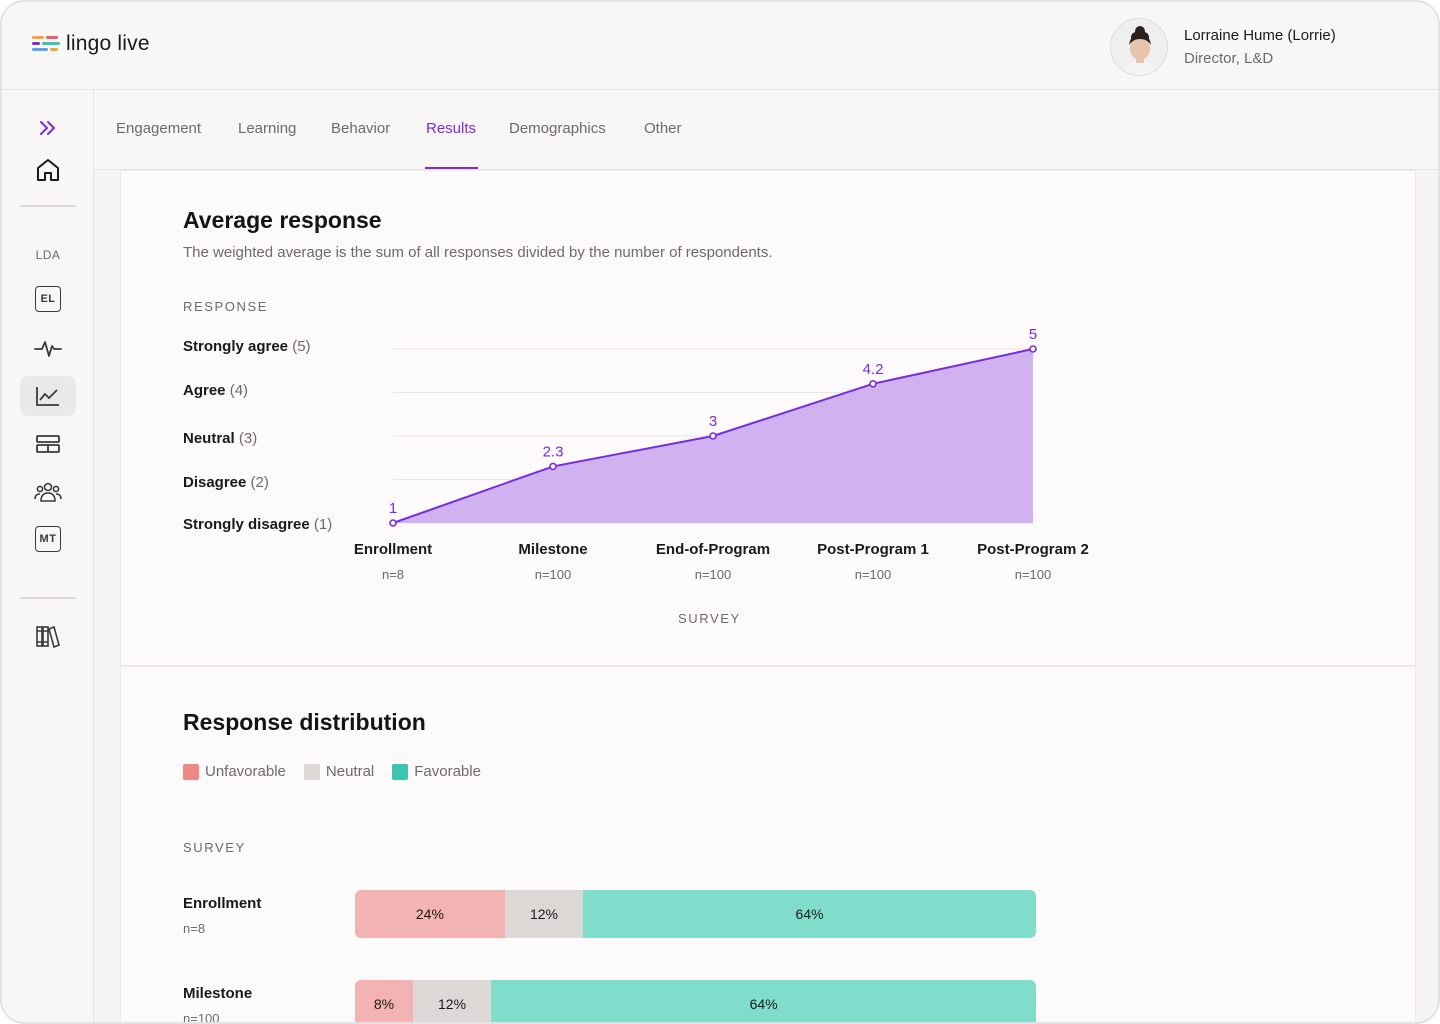  What do you see at coordinates (226, 482) in the screenshot?
I see `y-level-disagree: Disagree (2)` at bounding box center [226, 482].